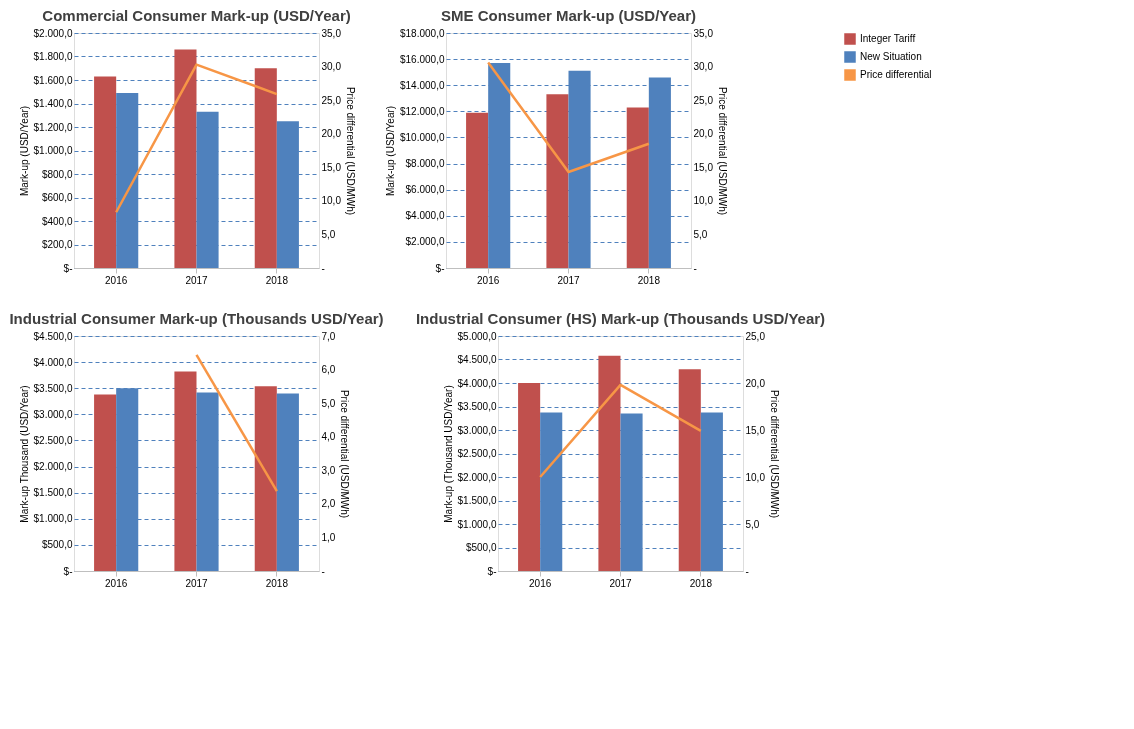 This screenshot has width=1134, height=729. Describe the element at coordinates (196, 15) in the screenshot. I see `chart-title: Commercial Consumer Mark-up (USD/Year)` at that location.